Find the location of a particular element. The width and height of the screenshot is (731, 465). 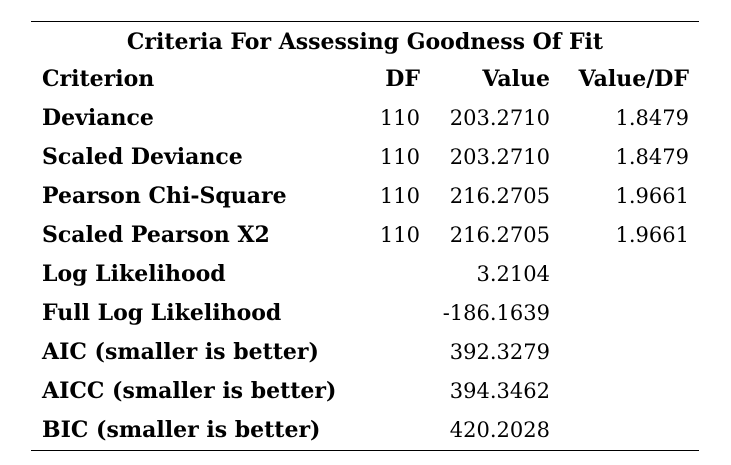

table-bottom-rule is located at coordinates (365, 450).